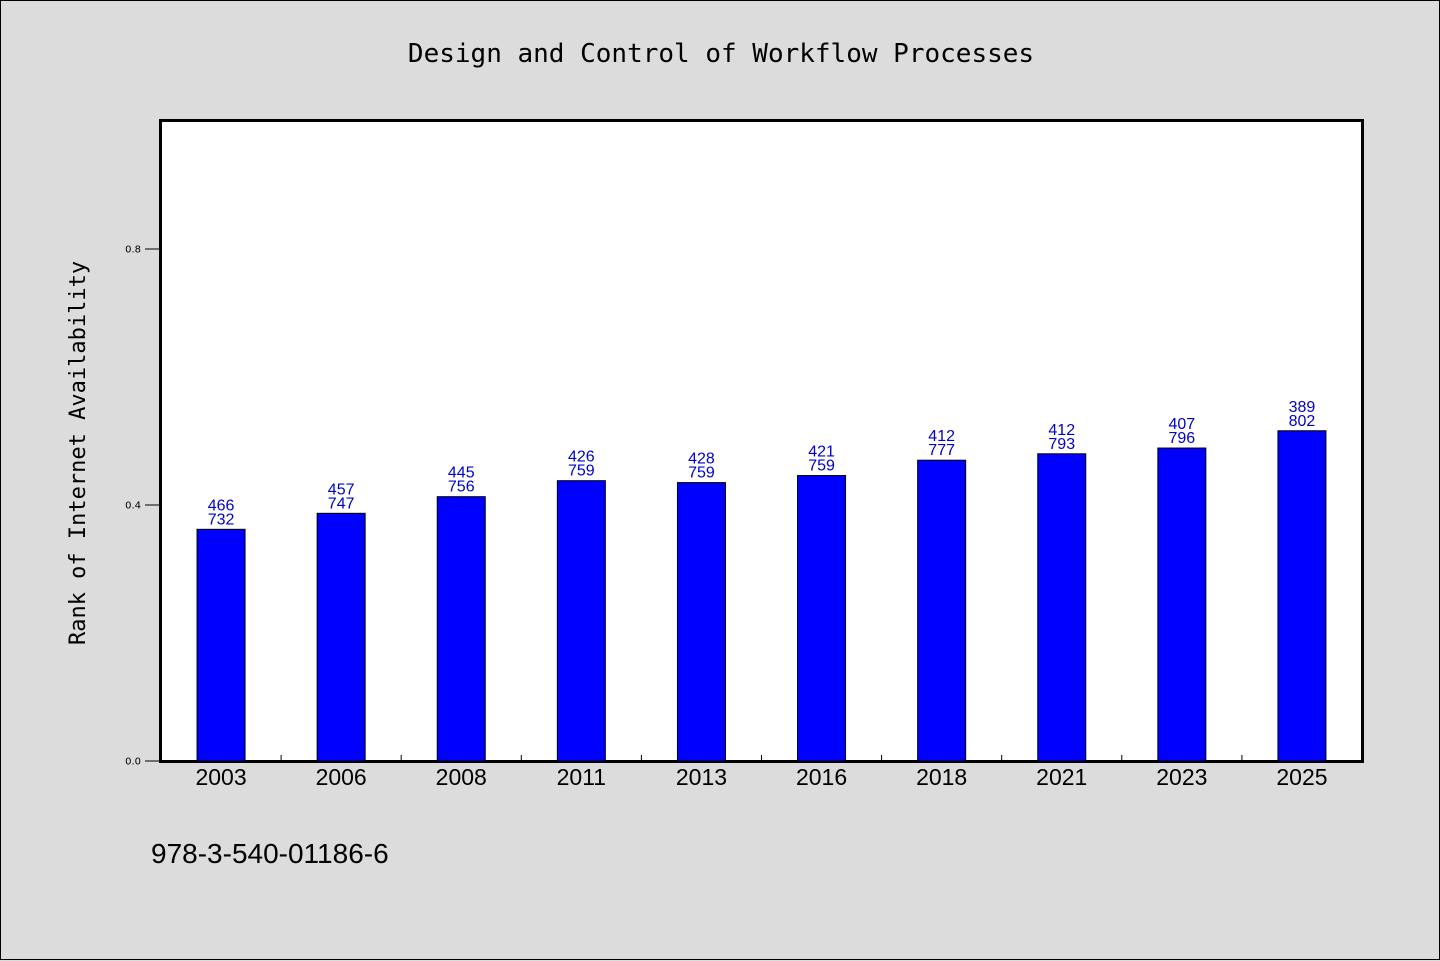 This screenshot has width=1440, height=961. I want to click on data-label-bottom: 732, so click(221, 519).